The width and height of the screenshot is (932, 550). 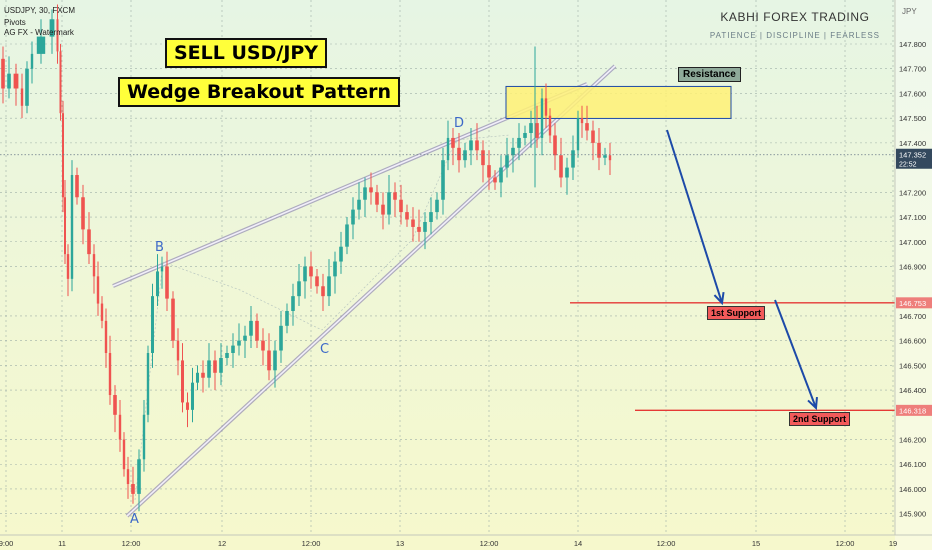 I want to click on indicator-pivots: Pivots, so click(x=15, y=22).